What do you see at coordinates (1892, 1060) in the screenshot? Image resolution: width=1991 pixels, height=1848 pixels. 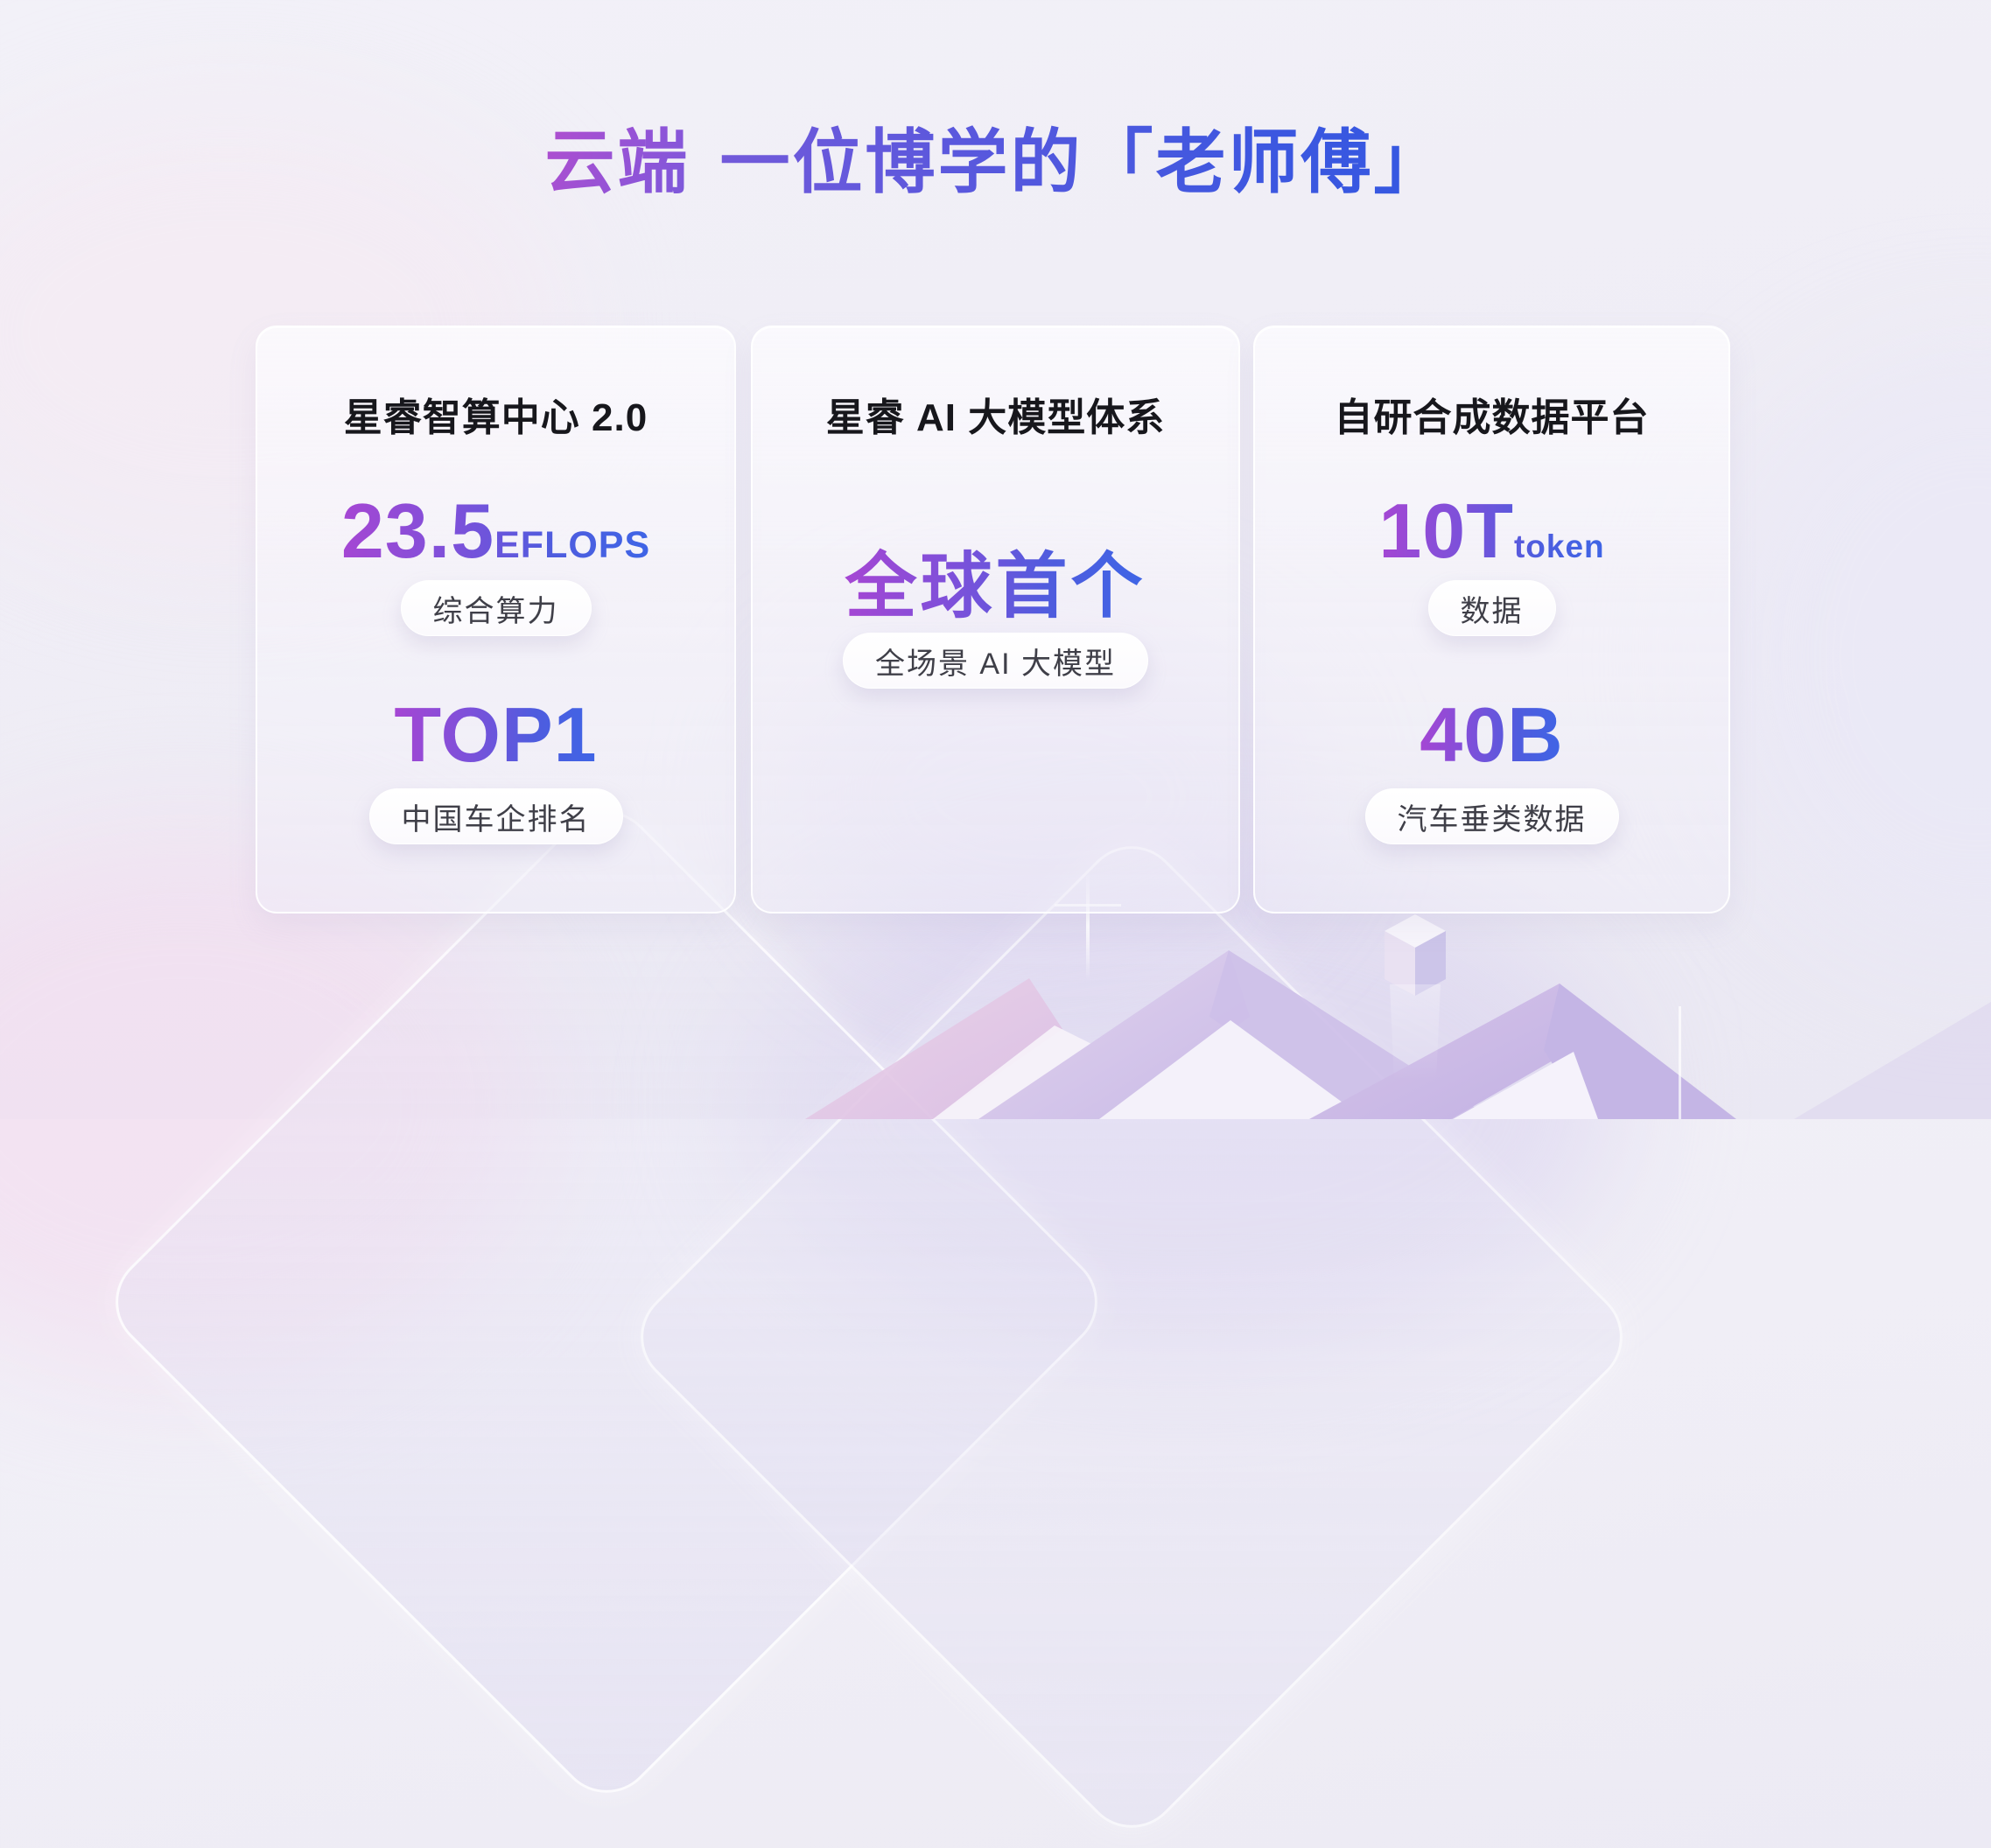 I see `corner-prism-slope` at bounding box center [1892, 1060].